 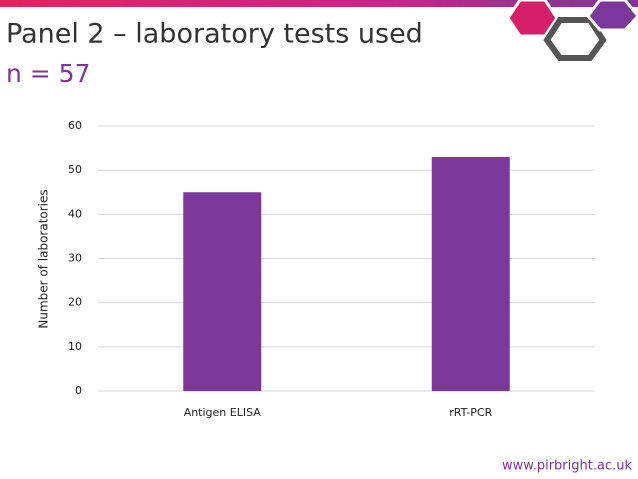 I want to click on y-tick-label: 50, so click(x=75, y=169).